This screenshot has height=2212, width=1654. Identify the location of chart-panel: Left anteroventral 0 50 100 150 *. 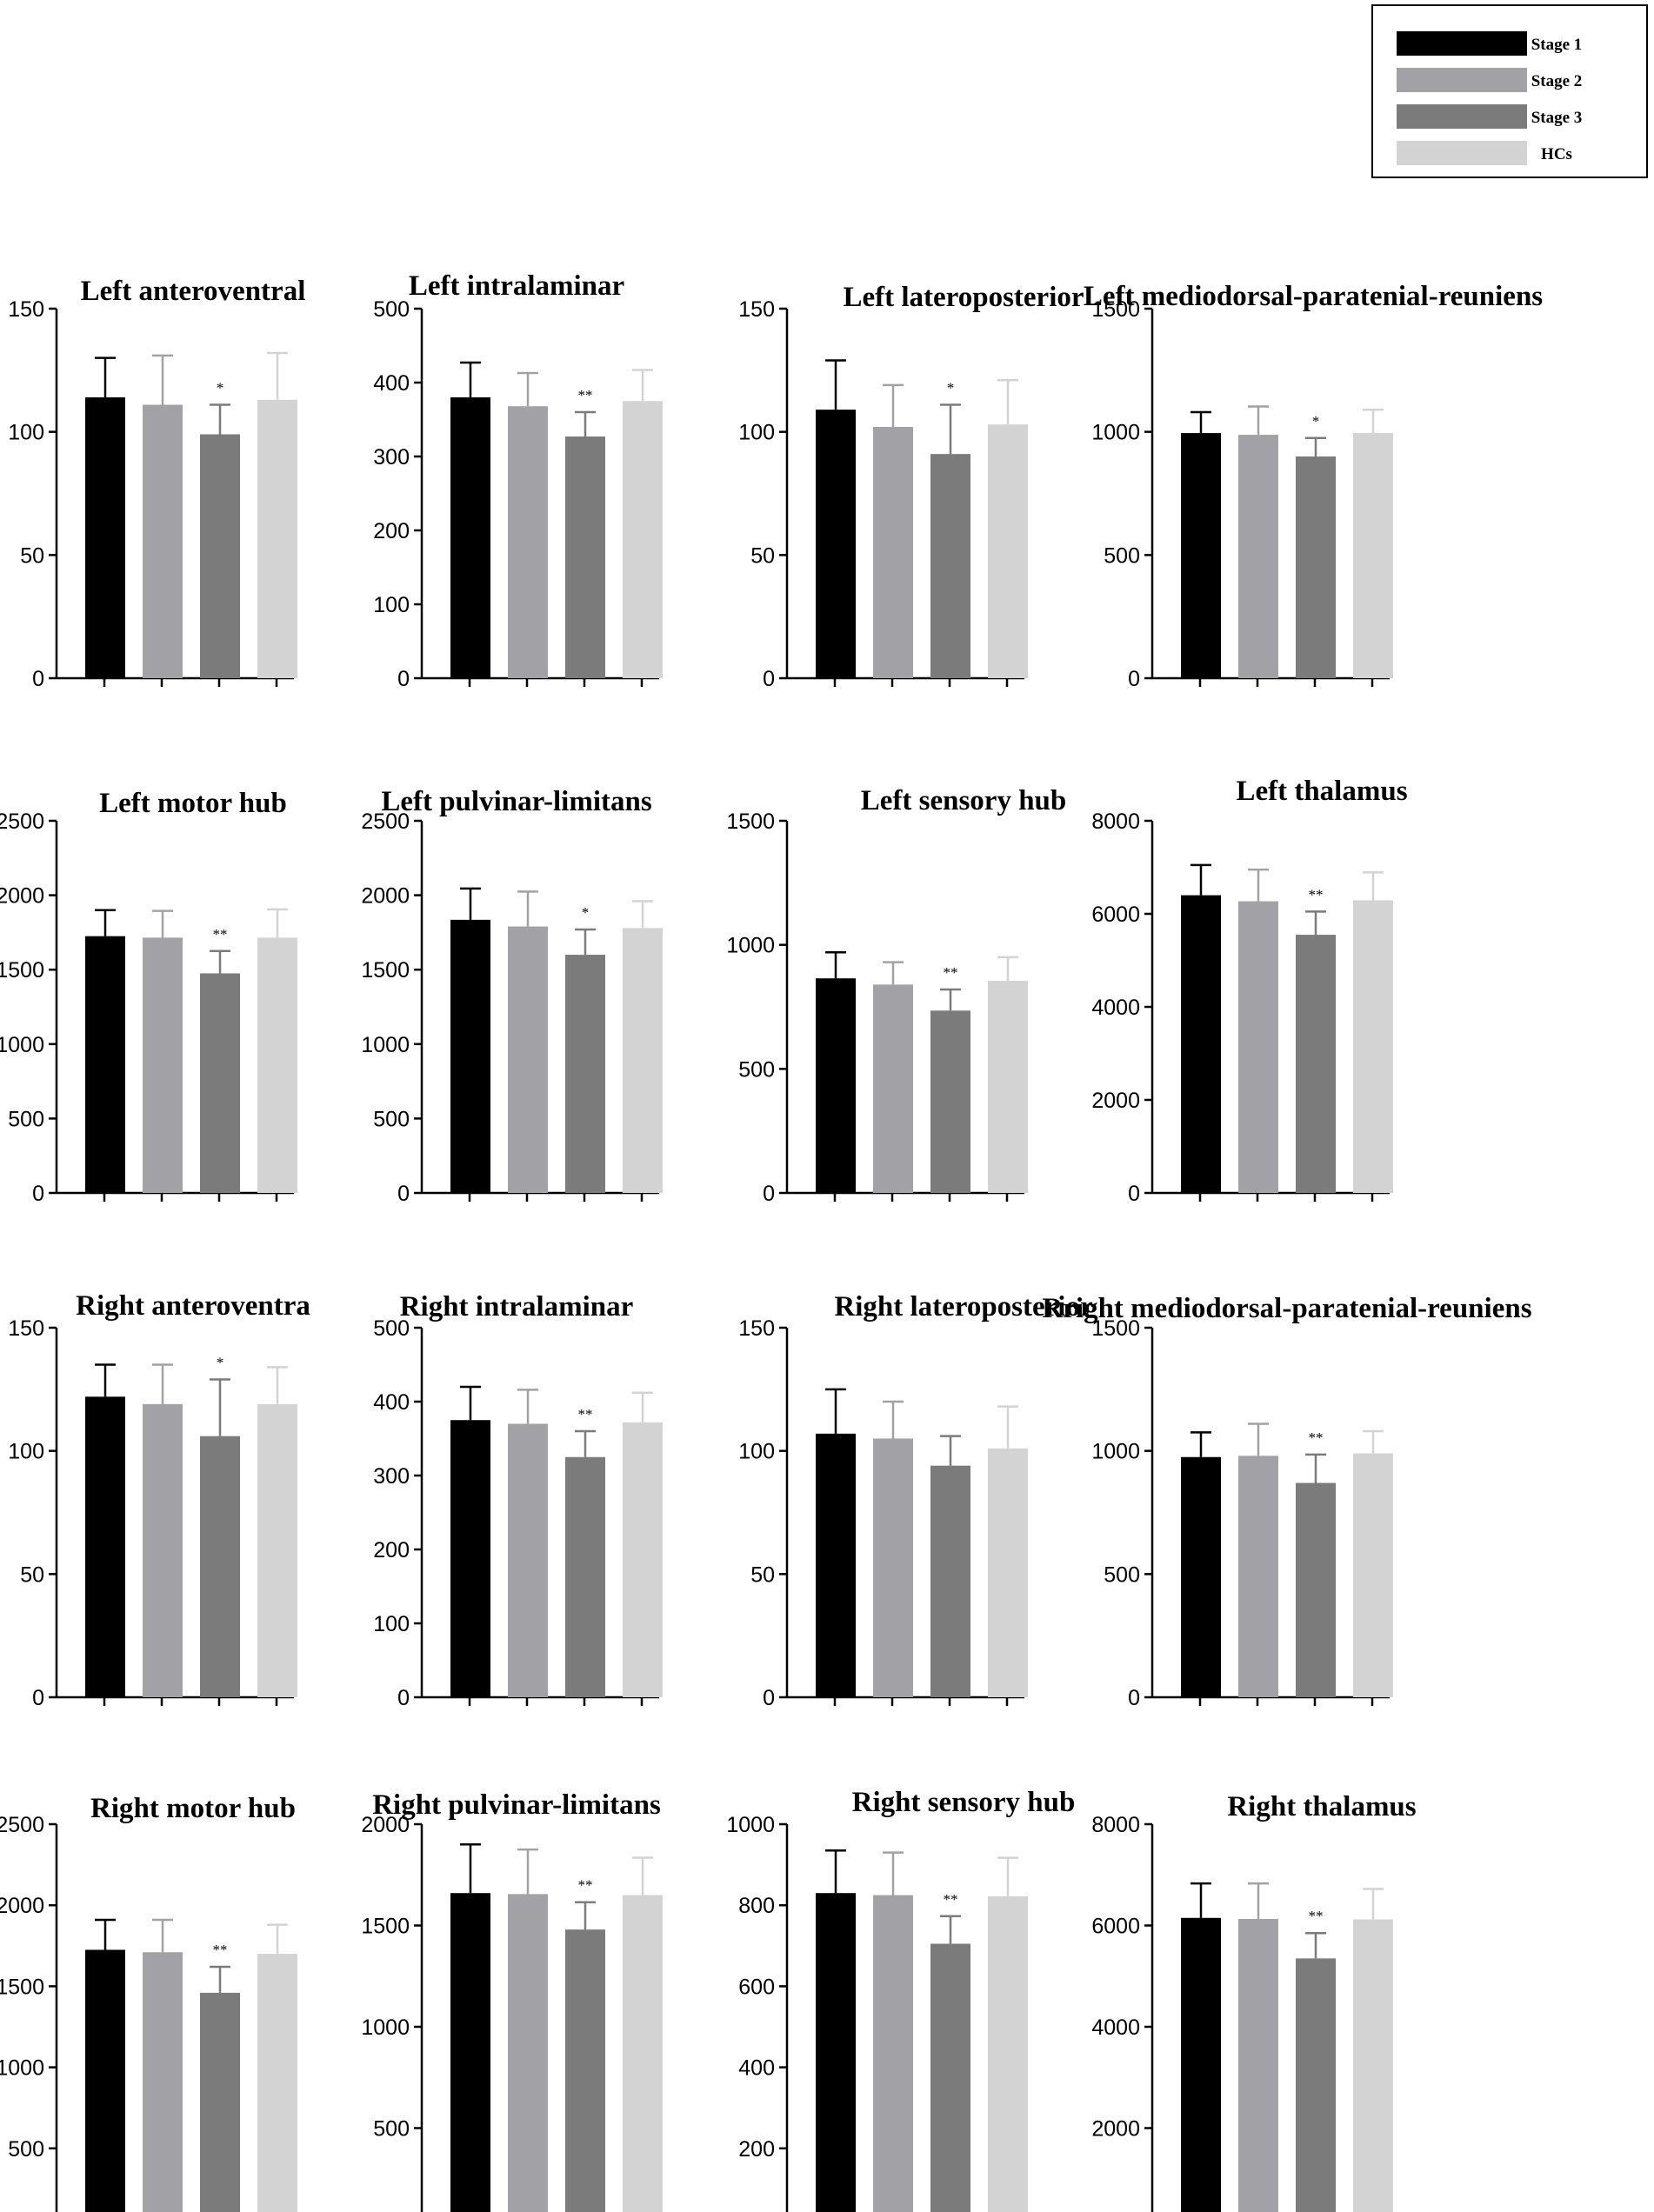
(156, 484).